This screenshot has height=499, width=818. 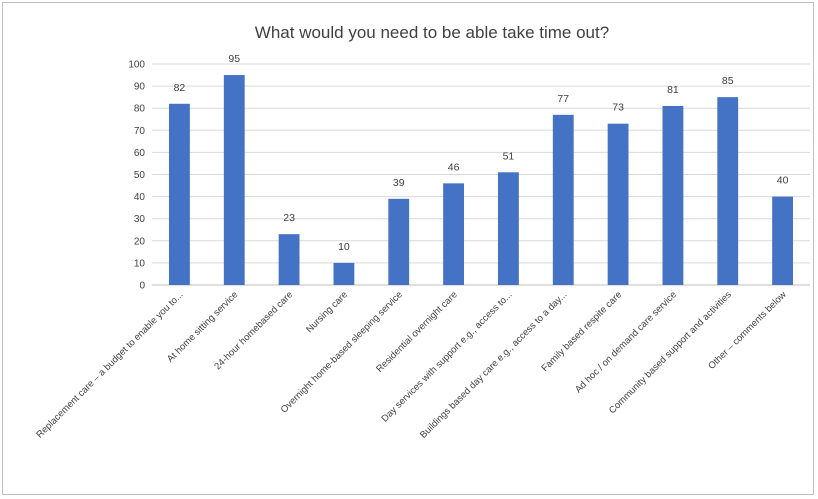 What do you see at coordinates (563, 99) in the screenshot?
I see `data-label: 77` at bounding box center [563, 99].